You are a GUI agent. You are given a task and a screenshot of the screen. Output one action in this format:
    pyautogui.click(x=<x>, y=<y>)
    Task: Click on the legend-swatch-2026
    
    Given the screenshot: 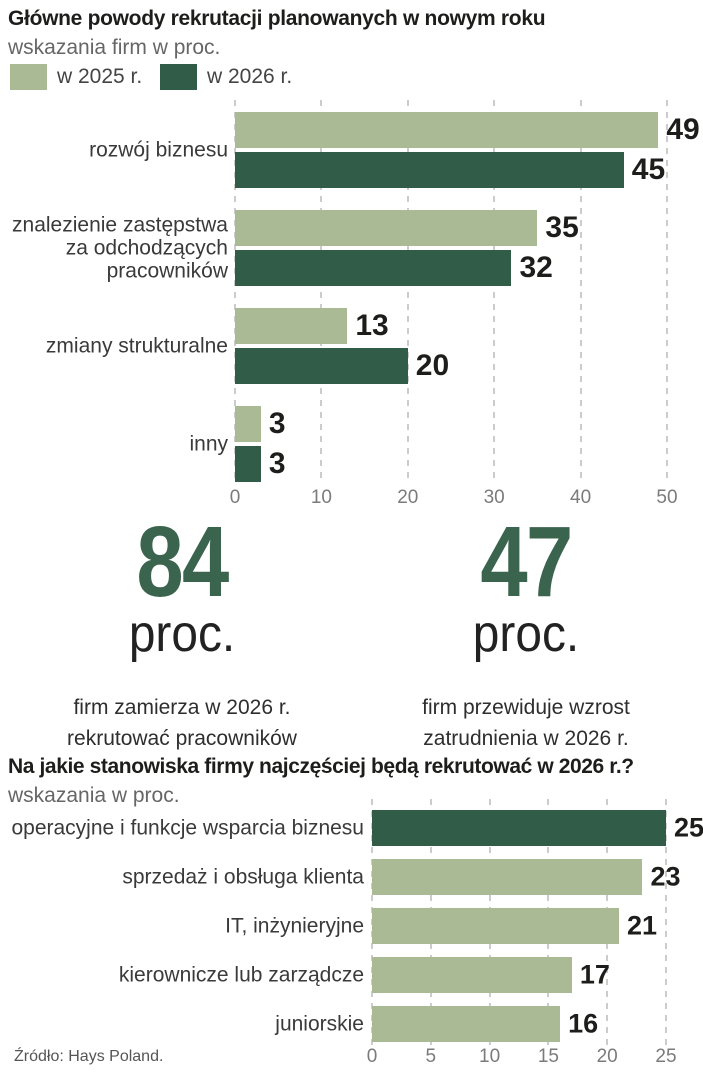 What is the action you would take?
    pyautogui.click(x=178, y=77)
    